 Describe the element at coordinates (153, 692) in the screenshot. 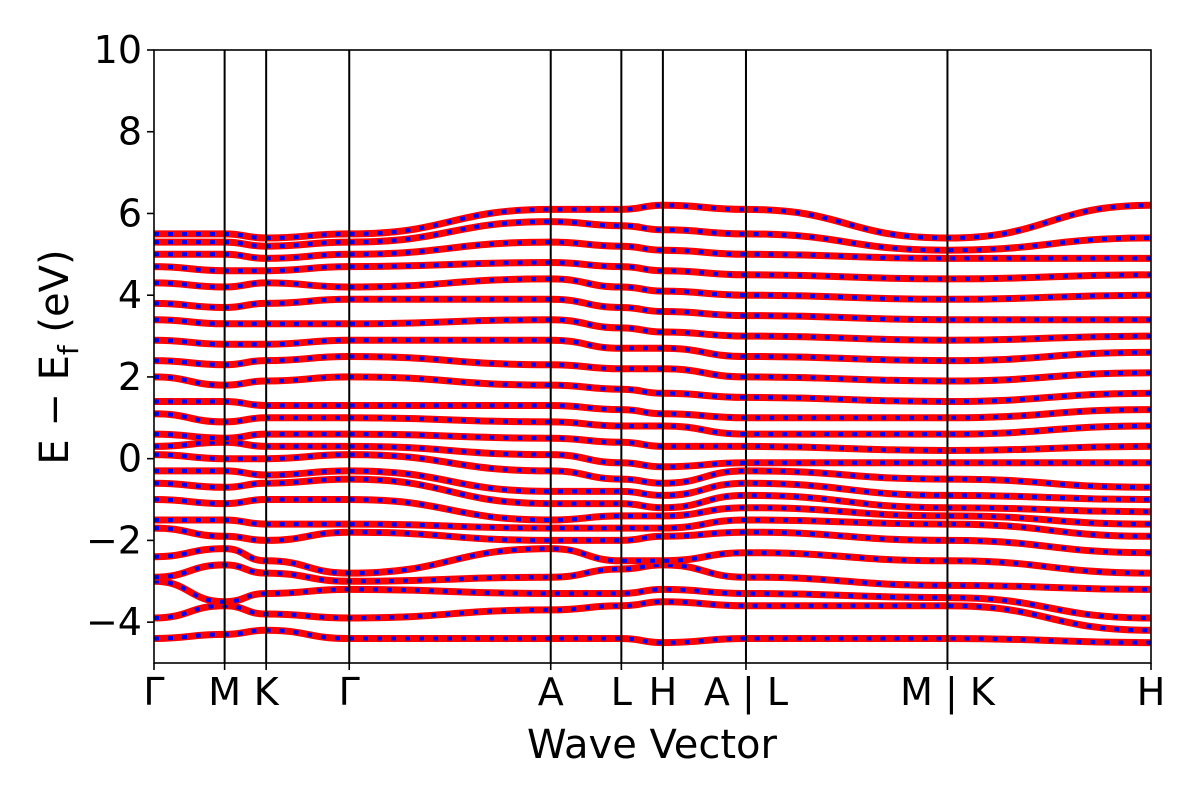

I see `x-tick-label-0: Γ` at that location.